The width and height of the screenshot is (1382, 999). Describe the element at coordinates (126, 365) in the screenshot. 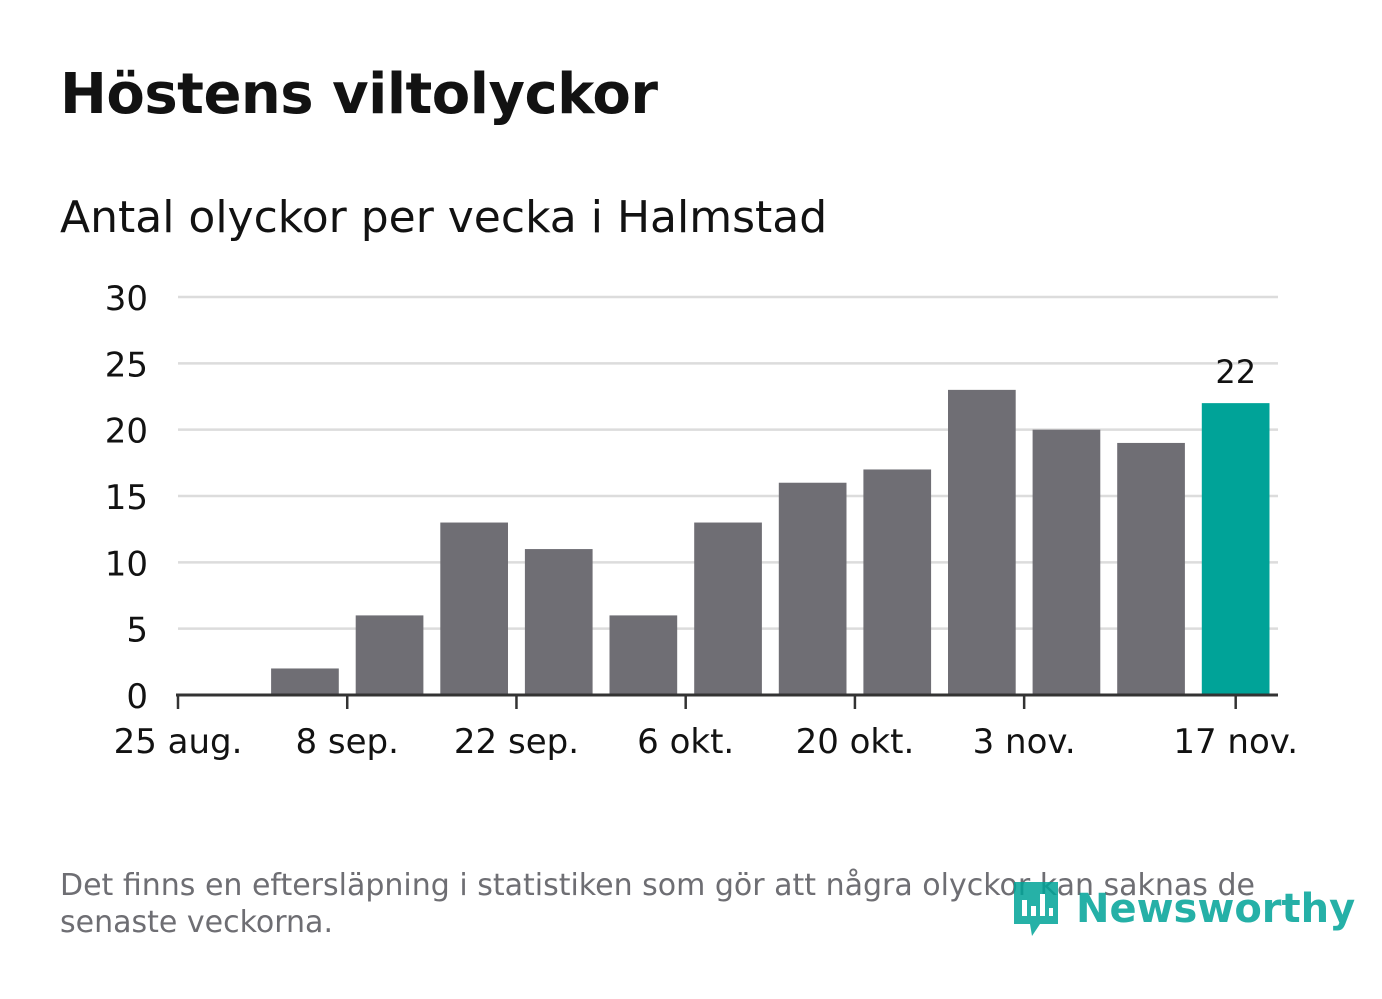

I see `y-tick-label: 25` at that location.